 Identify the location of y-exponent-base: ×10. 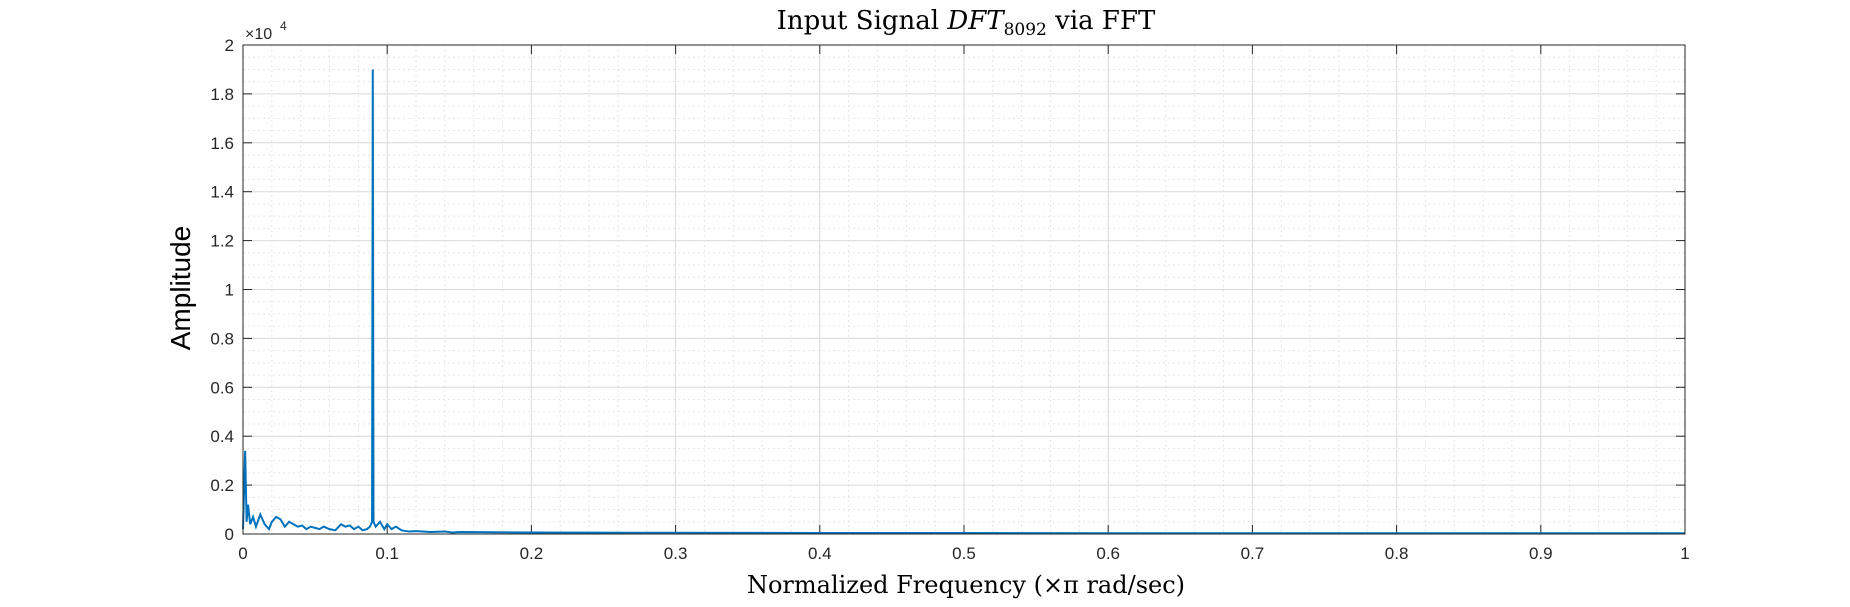
(258, 34).